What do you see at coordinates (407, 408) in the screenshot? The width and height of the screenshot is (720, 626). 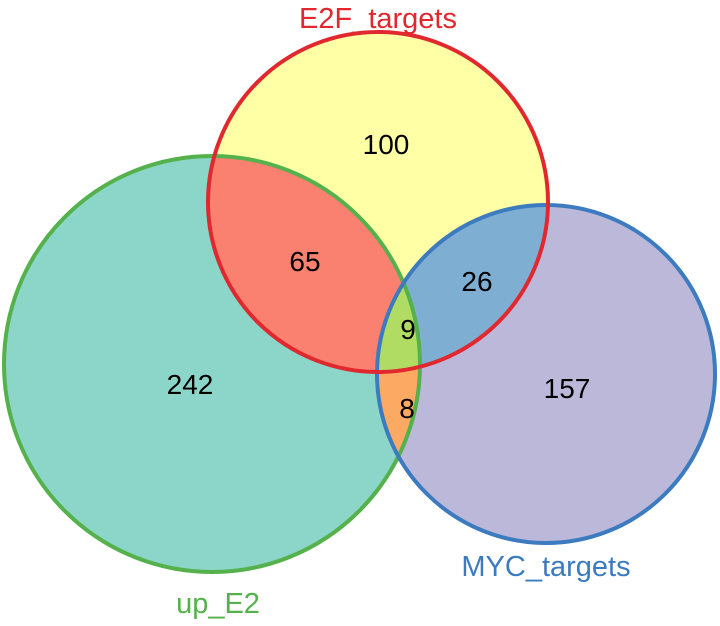 I see `count-up-myc: 8` at bounding box center [407, 408].